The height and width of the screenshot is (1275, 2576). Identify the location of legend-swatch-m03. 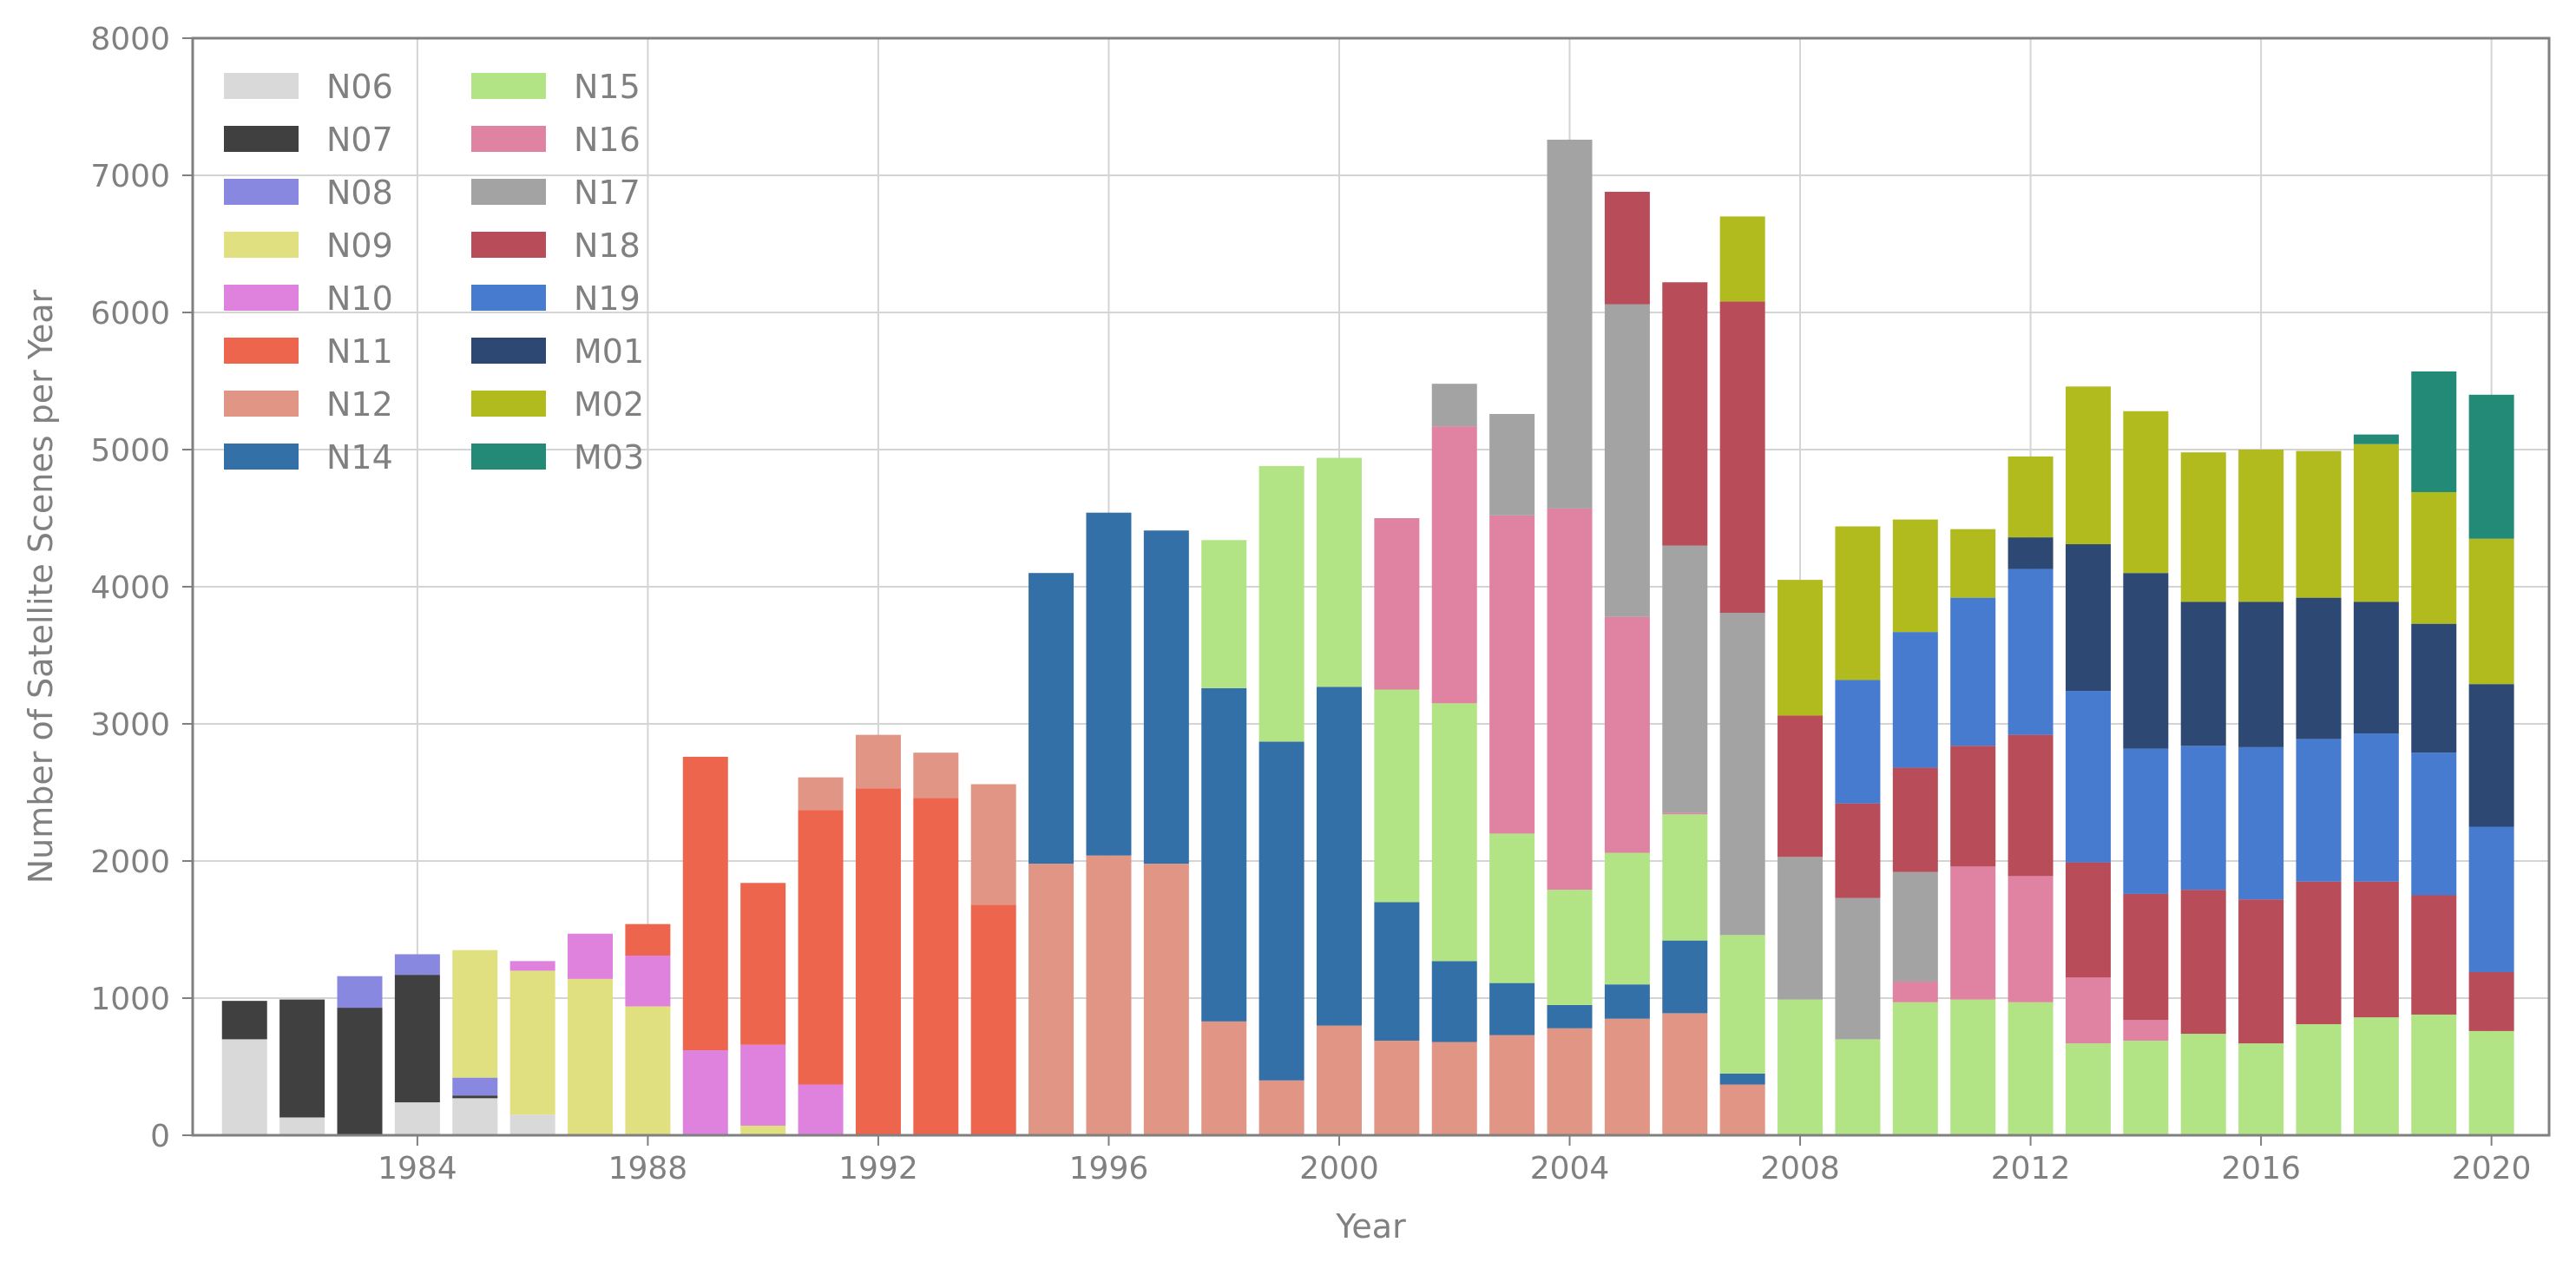
(509, 457).